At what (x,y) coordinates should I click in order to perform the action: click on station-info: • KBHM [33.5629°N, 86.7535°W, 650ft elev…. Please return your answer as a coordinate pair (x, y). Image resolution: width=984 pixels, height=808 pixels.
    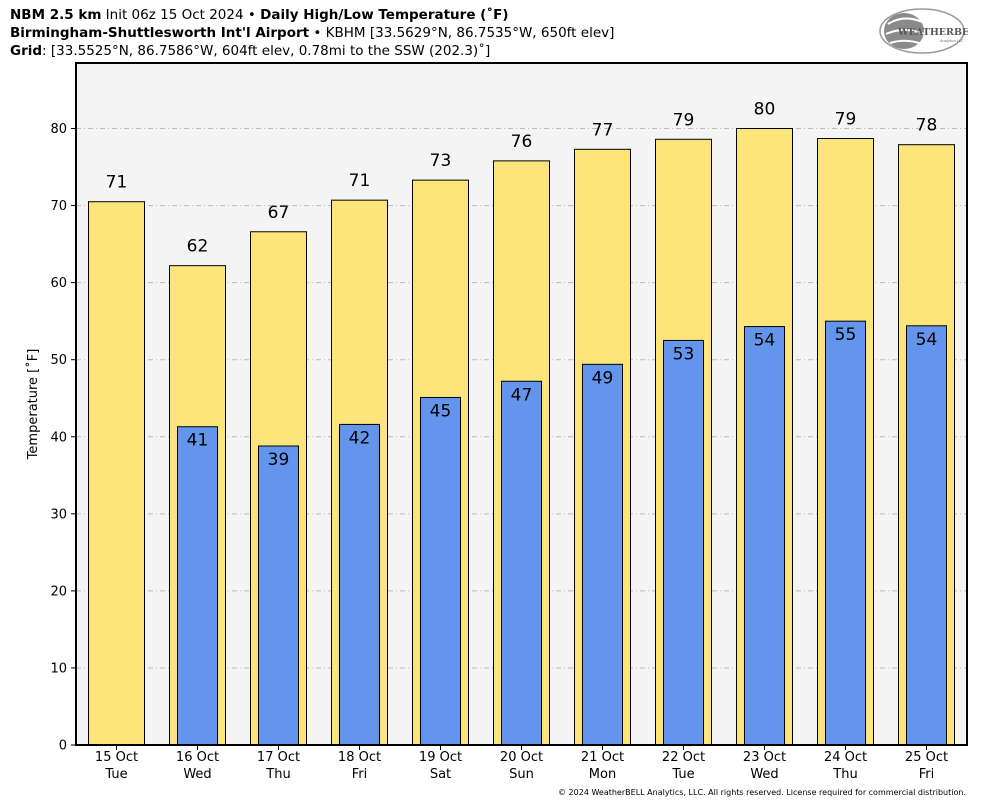
    Looking at the image, I should click on (462, 33).